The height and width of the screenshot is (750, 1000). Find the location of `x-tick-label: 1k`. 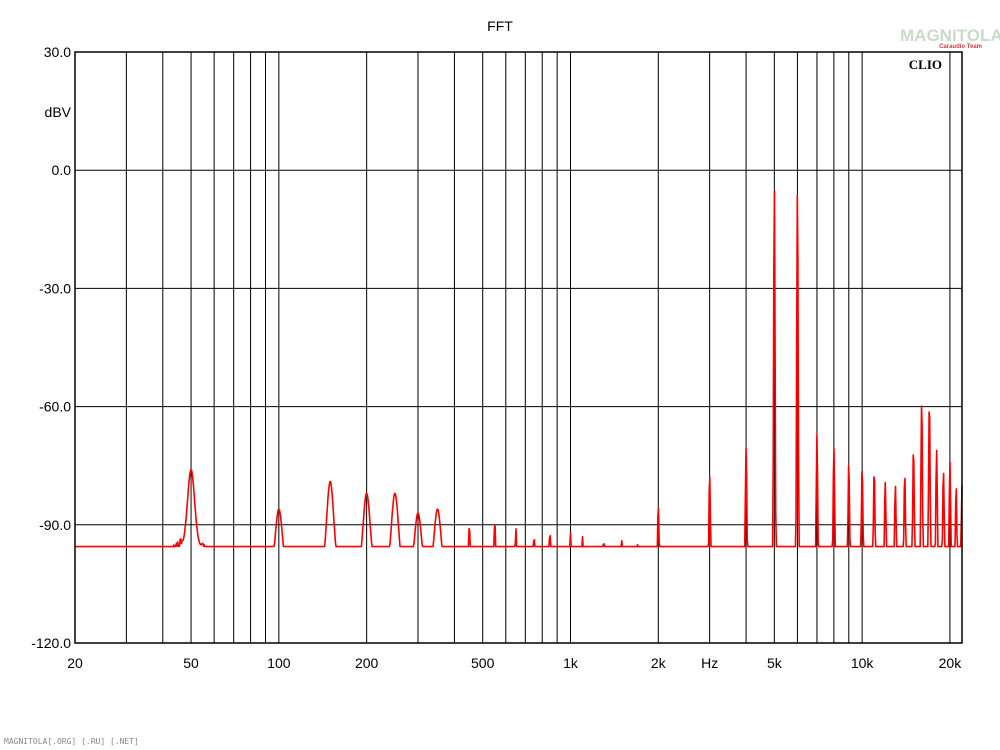

x-tick-label: 1k is located at coordinates (571, 663).